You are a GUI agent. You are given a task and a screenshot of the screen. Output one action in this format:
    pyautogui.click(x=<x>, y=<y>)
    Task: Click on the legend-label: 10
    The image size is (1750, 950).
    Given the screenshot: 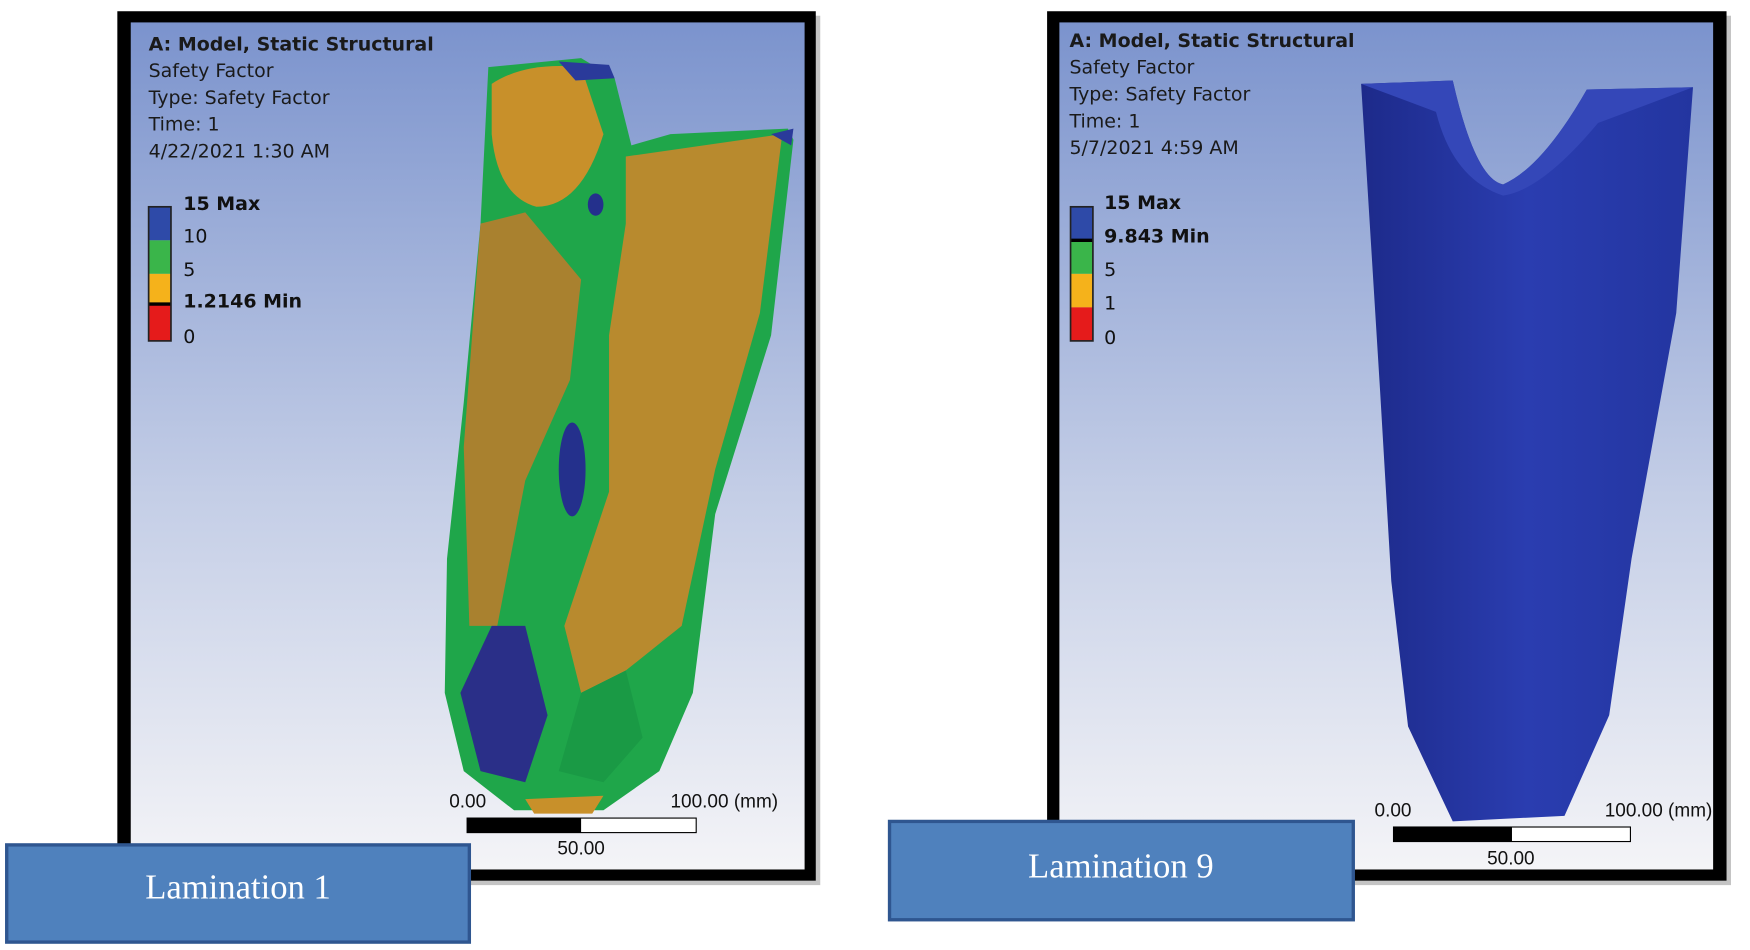 What is the action you would take?
    pyautogui.click(x=195, y=236)
    